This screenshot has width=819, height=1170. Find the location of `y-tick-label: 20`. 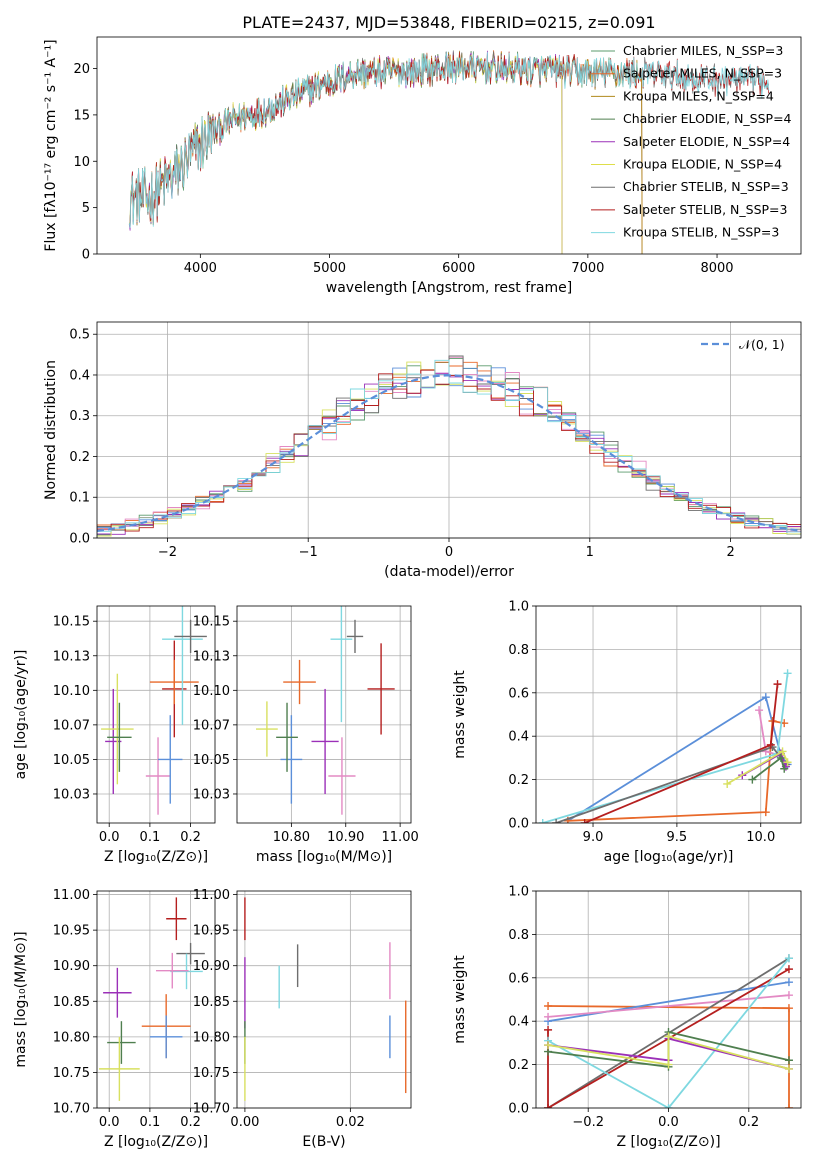

y-tick-label: 20 is located at coordinates (81, 69).